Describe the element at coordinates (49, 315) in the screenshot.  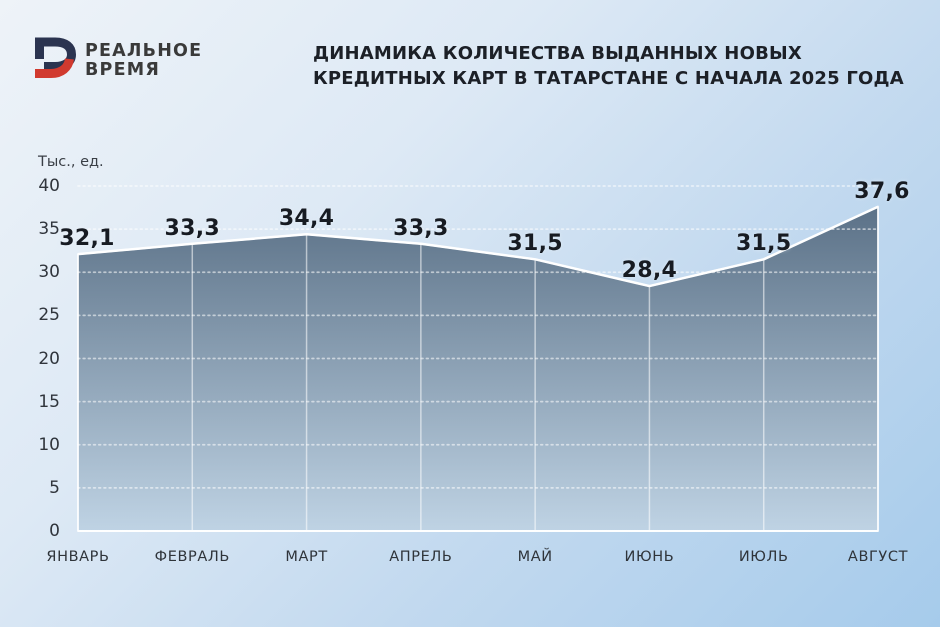
I see `y-tick-label: 25` at that location.